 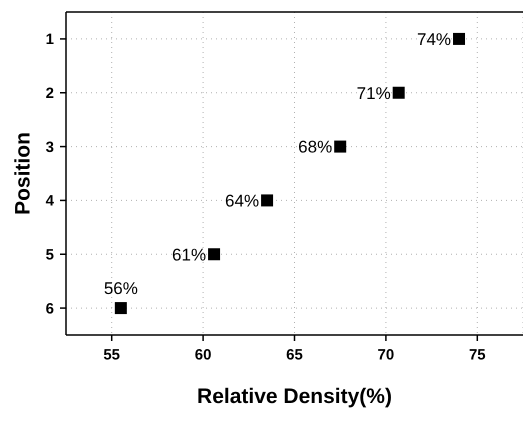 I want to click on y-tick-label: 4, so click(x=50, y=201).